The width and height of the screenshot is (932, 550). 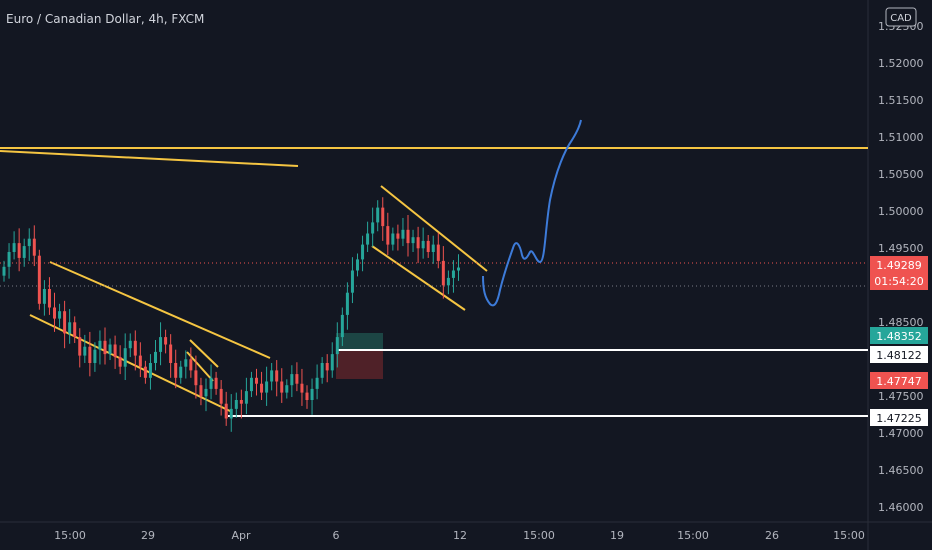 What do you see at coordinates (772, 535) in the screenshot?
I see `time-tick: 26` at bounding box center [772, 535].